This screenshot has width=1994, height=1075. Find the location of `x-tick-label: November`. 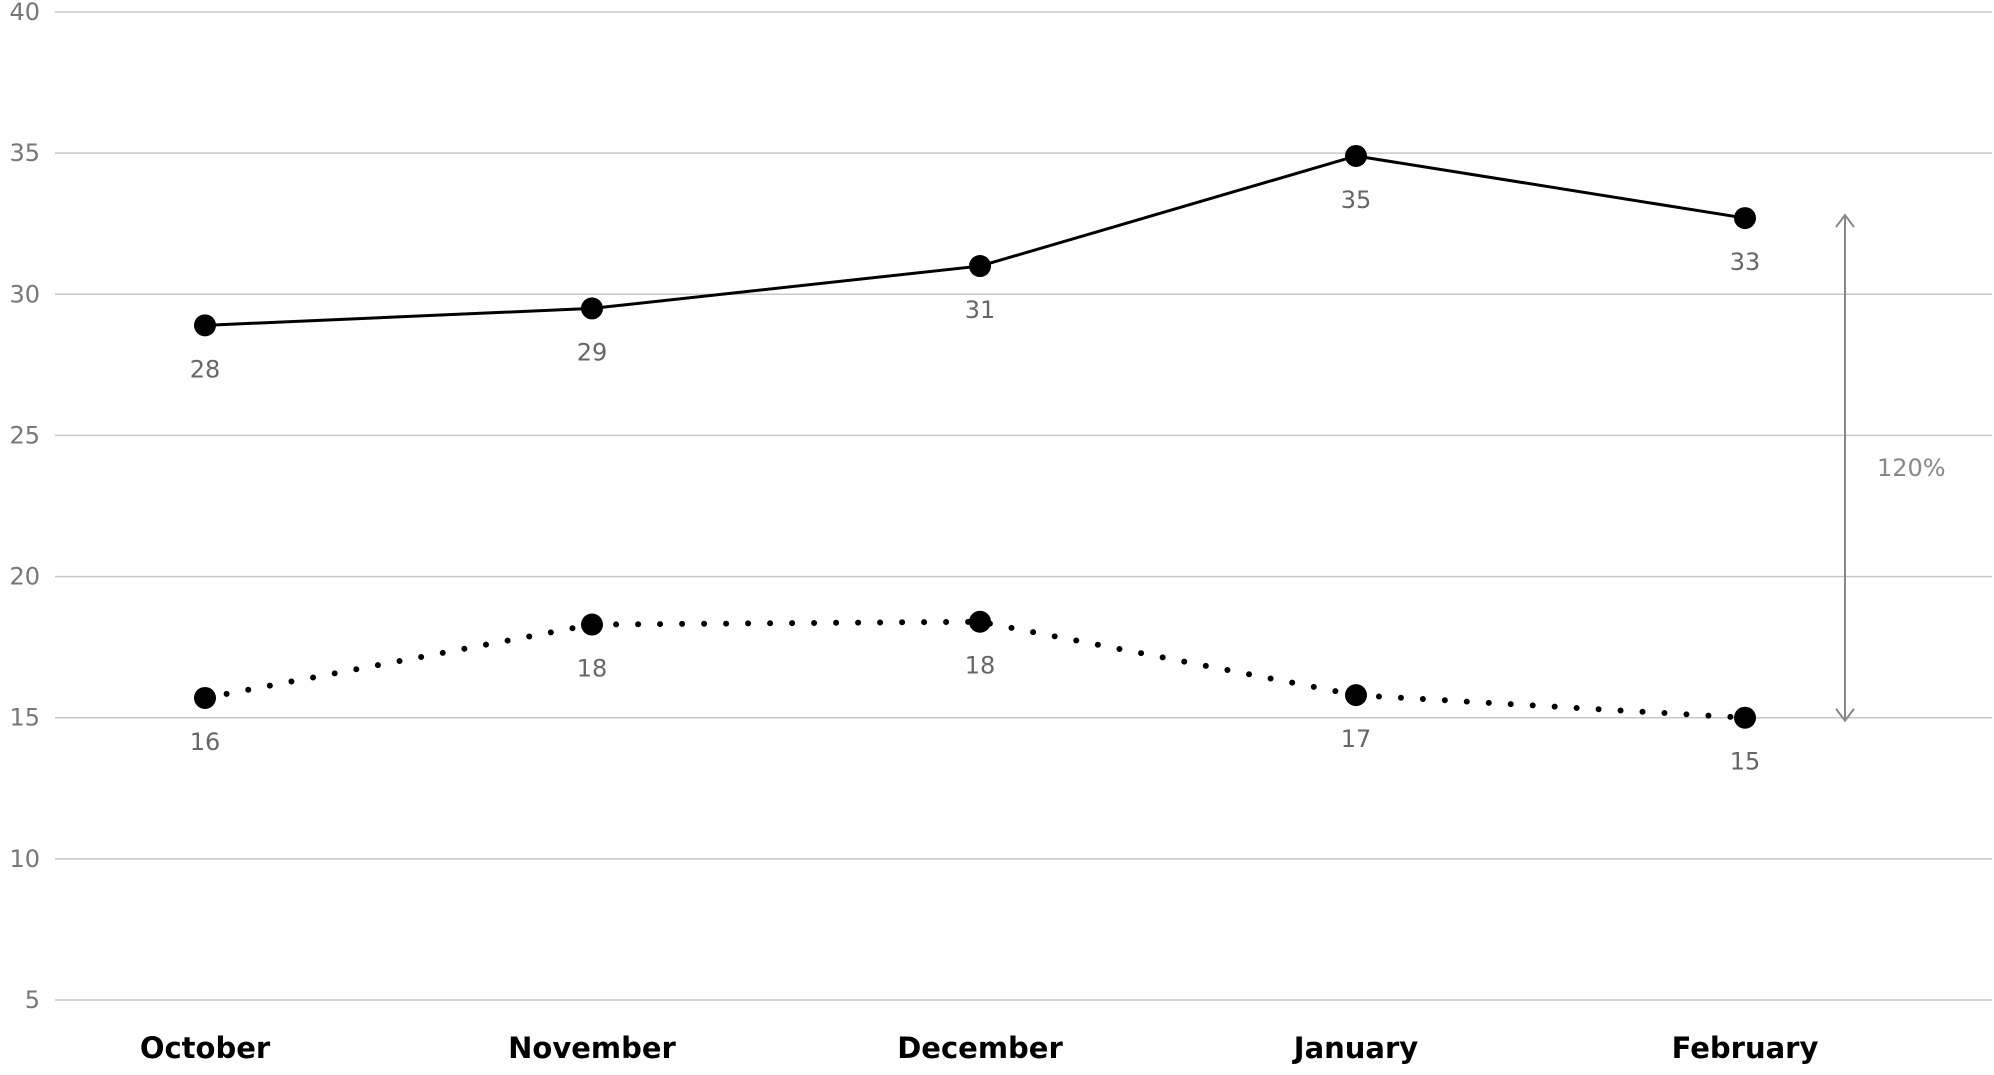

x-tick-label: November is located at coordinates (592, 1048).